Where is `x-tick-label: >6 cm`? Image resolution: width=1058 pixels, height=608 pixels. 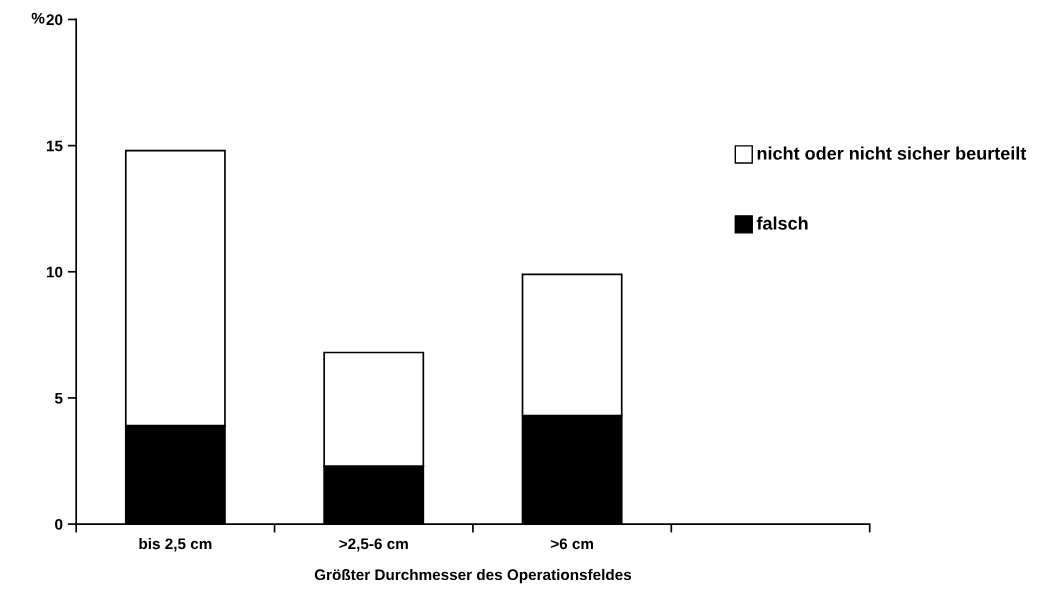
x-tick-label: >6 cm is located at coordinates (572, 544).